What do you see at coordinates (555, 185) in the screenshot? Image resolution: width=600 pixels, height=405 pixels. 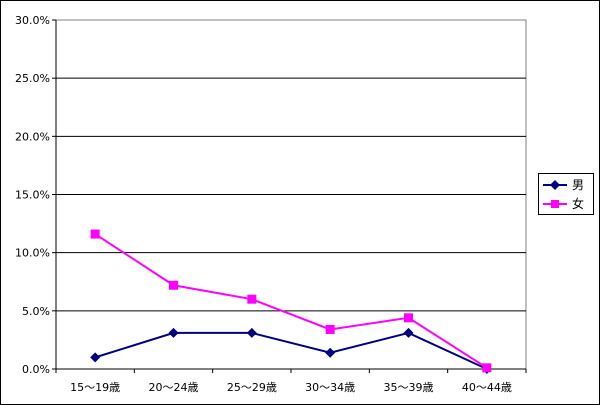 I see `diamond-marker-icon` at bounding box center [555, 185].